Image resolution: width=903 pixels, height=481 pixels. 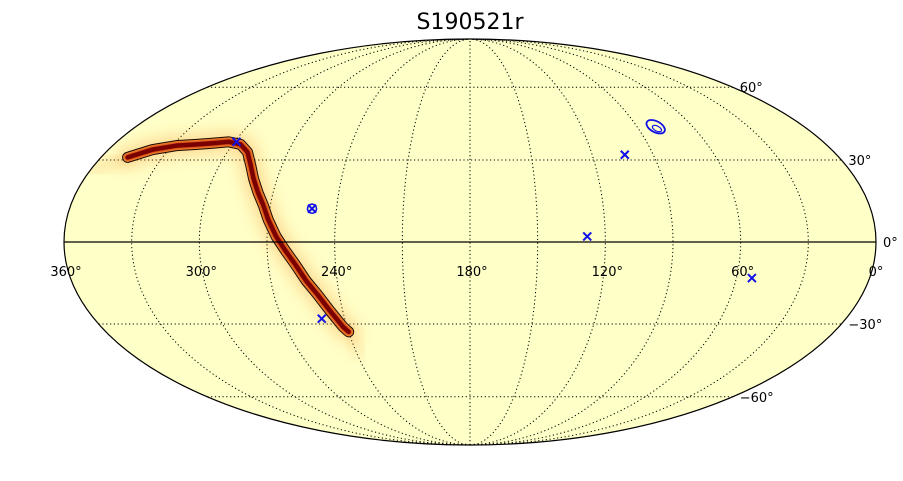 What do you see at coordinates (751, 88) in the screenshot?
I see `y-tick-label: 60°` at bounding box center [751, 88].